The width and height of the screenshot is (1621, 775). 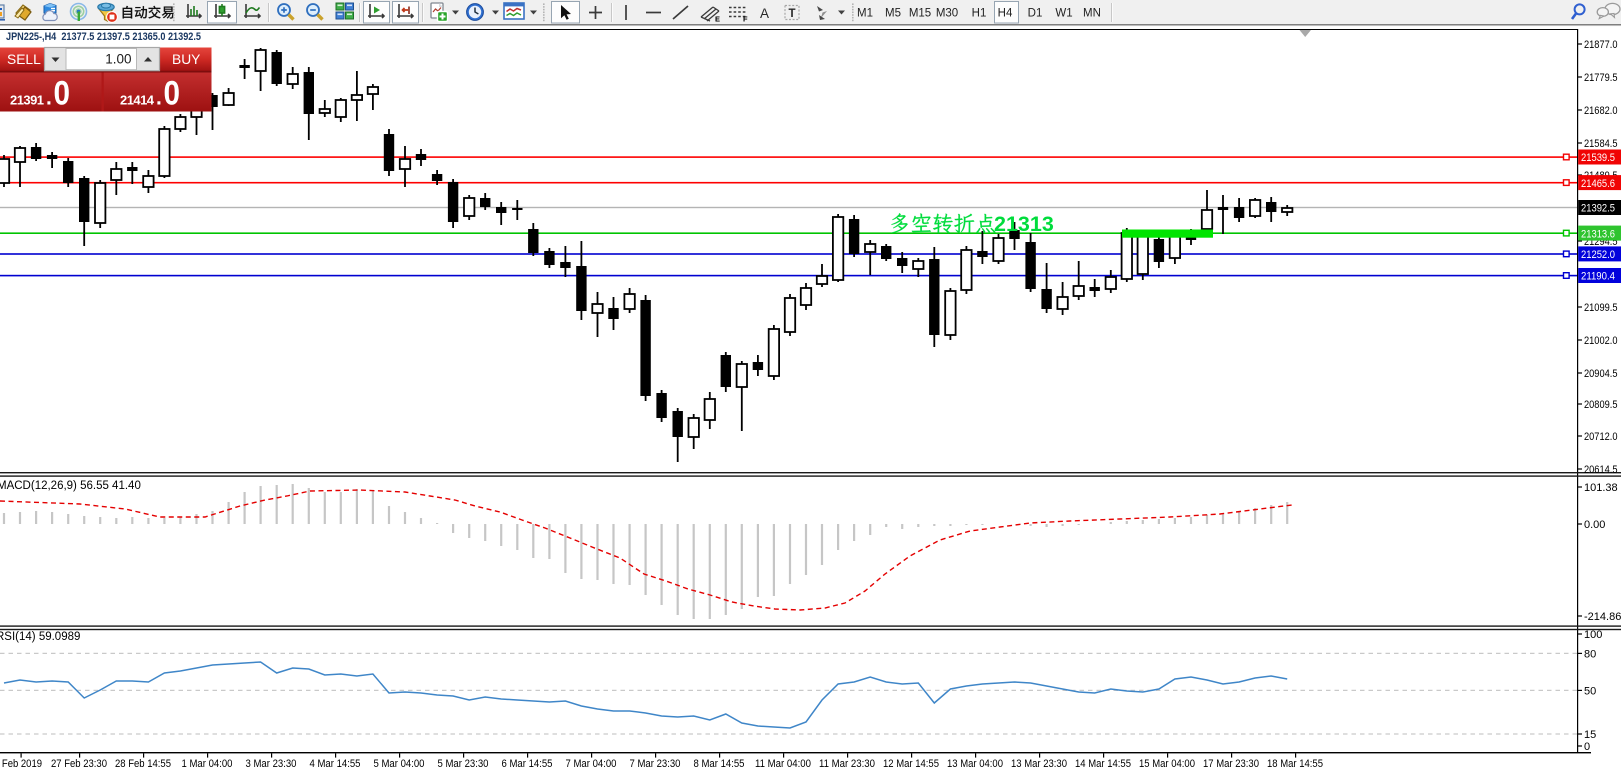 What do you see at coordinates (1601, 374) in the screenshot?
I see `svg-text: 20904.5` at bounding box center [1601, 374].